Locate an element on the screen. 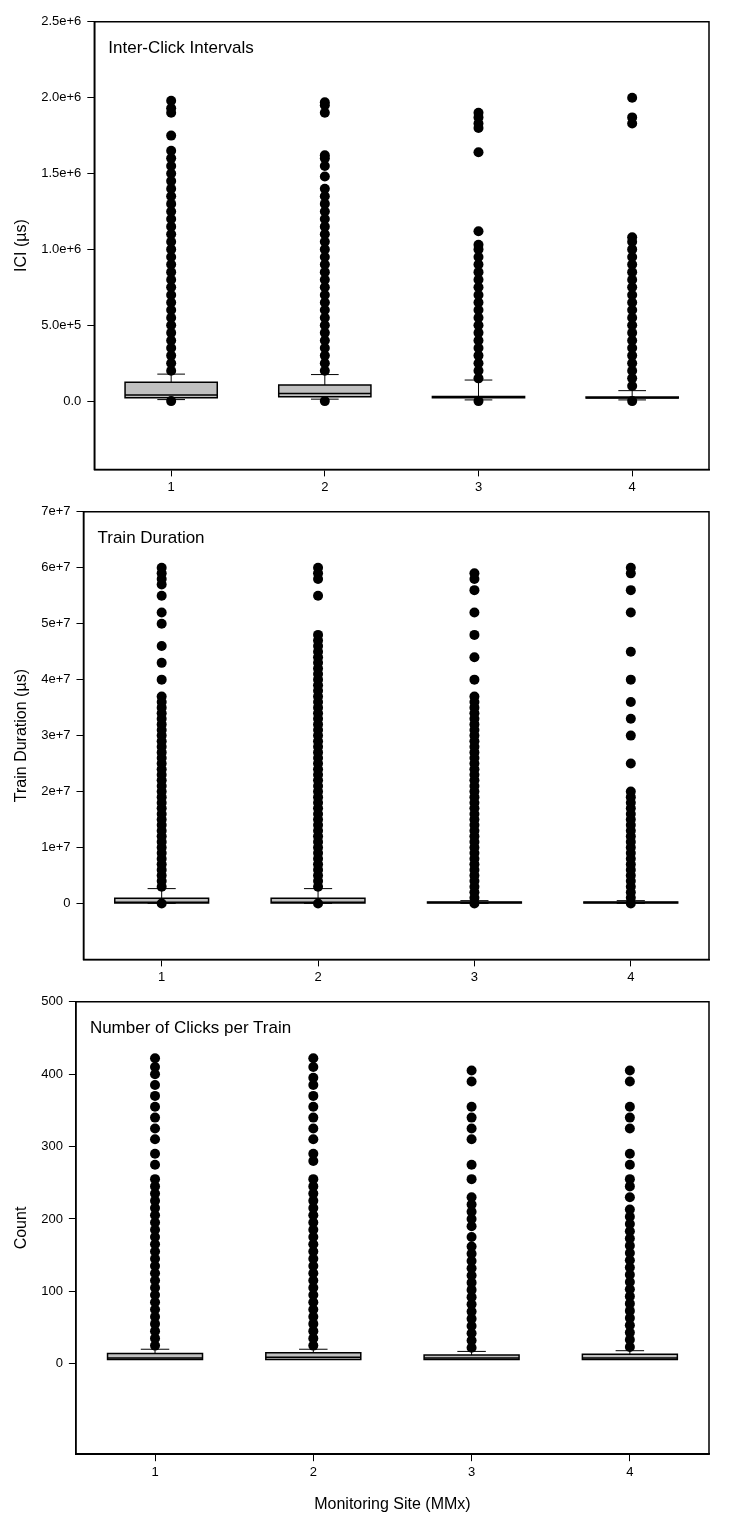 This screenshot has height=1534, width=729. text: Inter-Click Intervals is located at coordinates (181, 47).